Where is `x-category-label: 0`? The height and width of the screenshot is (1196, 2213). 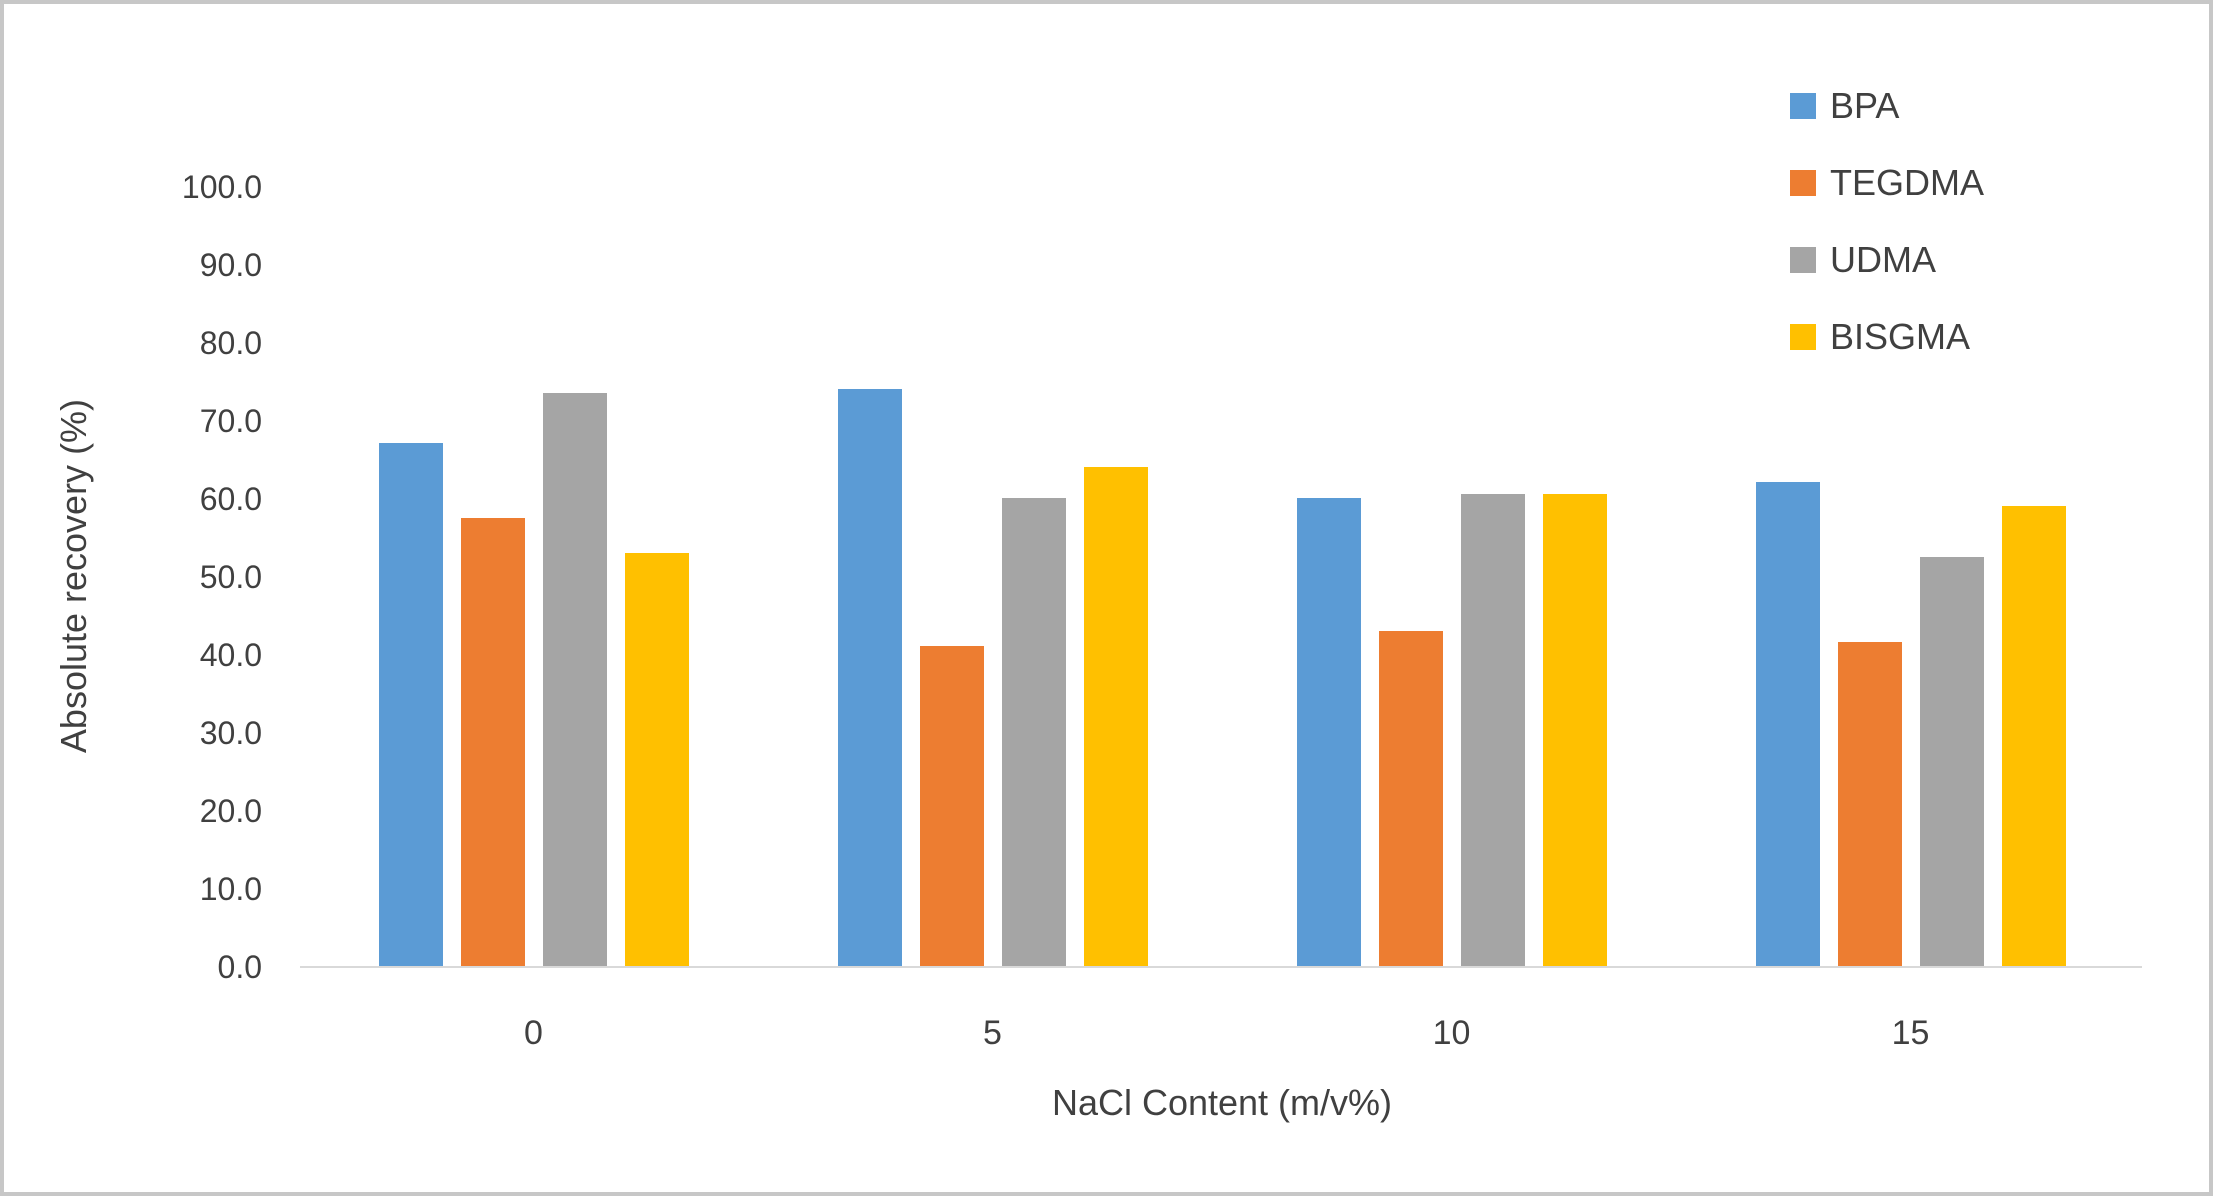
x-category-label: 0 is located at coordinates (533, 1033).